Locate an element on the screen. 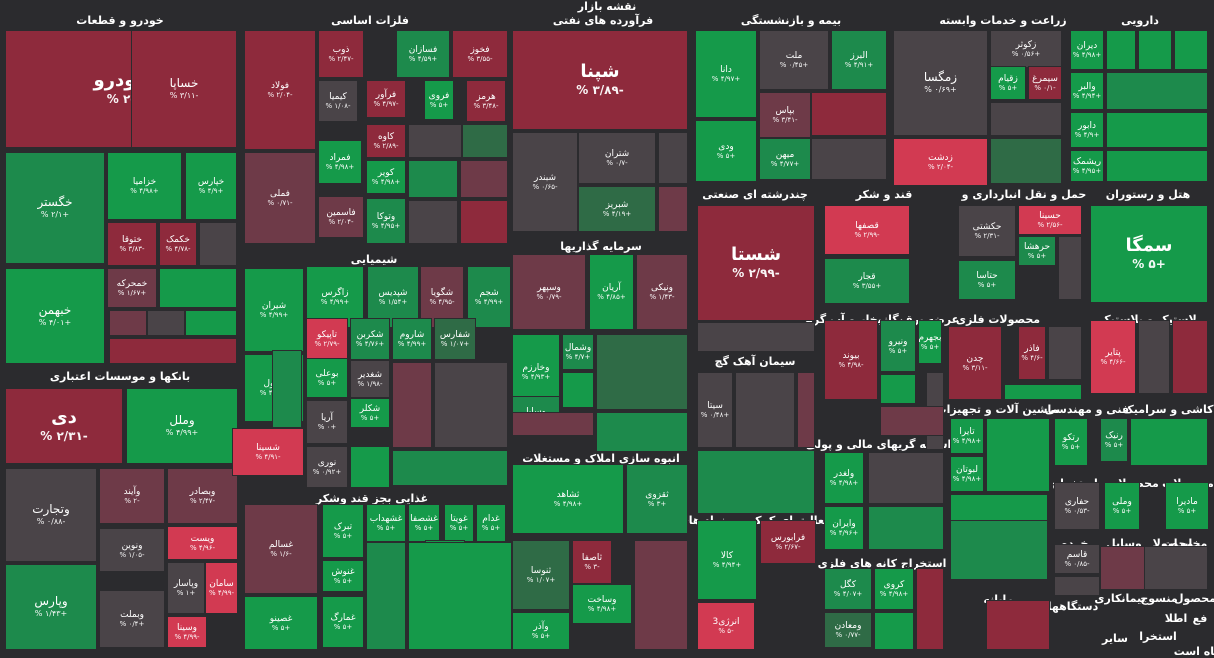 The width and height of the screenshot is (1214, 658). symbol-tile: دانا +۴/۹۷ % is located at coordinates (726, 74).